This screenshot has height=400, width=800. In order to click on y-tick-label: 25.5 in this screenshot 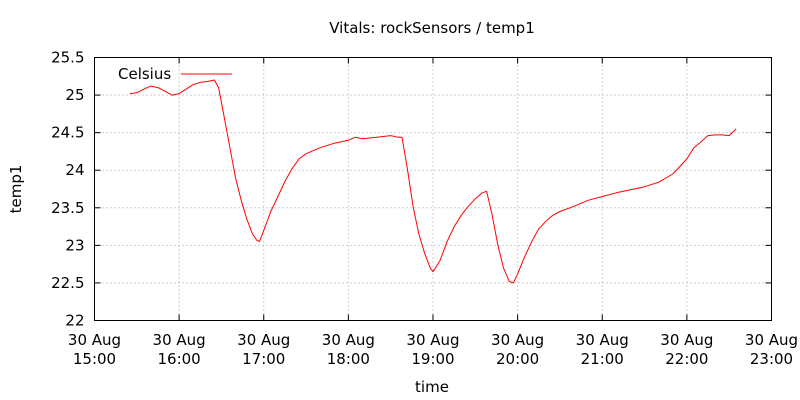, I will do `click(67, 58)`.